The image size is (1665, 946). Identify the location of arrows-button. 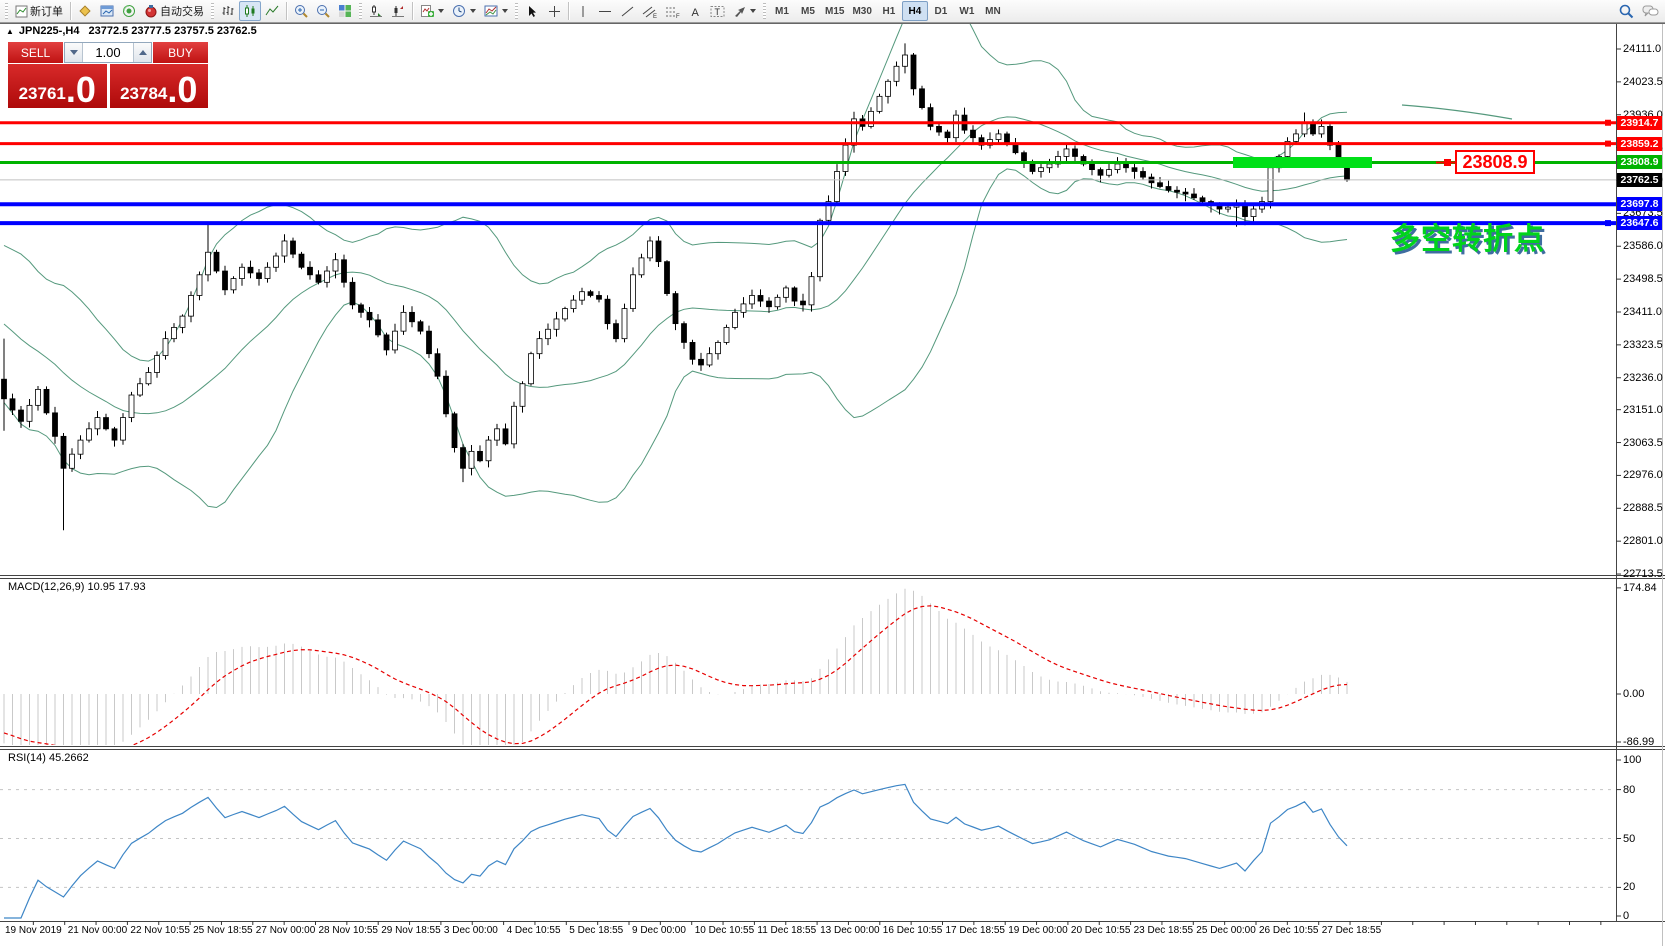
(744, 11).